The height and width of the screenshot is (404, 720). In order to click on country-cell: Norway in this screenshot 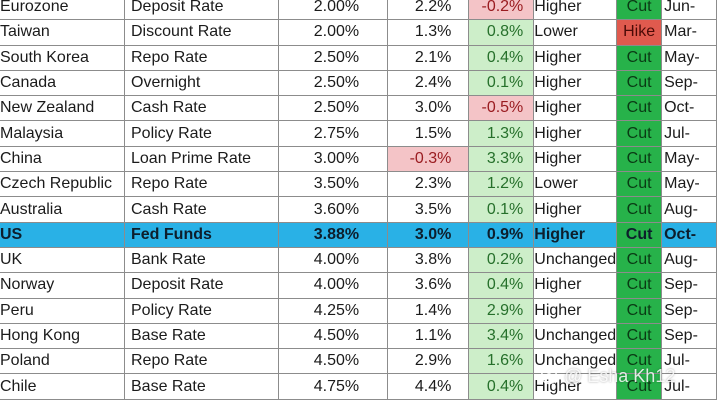, I will do `click(62, 285)`.